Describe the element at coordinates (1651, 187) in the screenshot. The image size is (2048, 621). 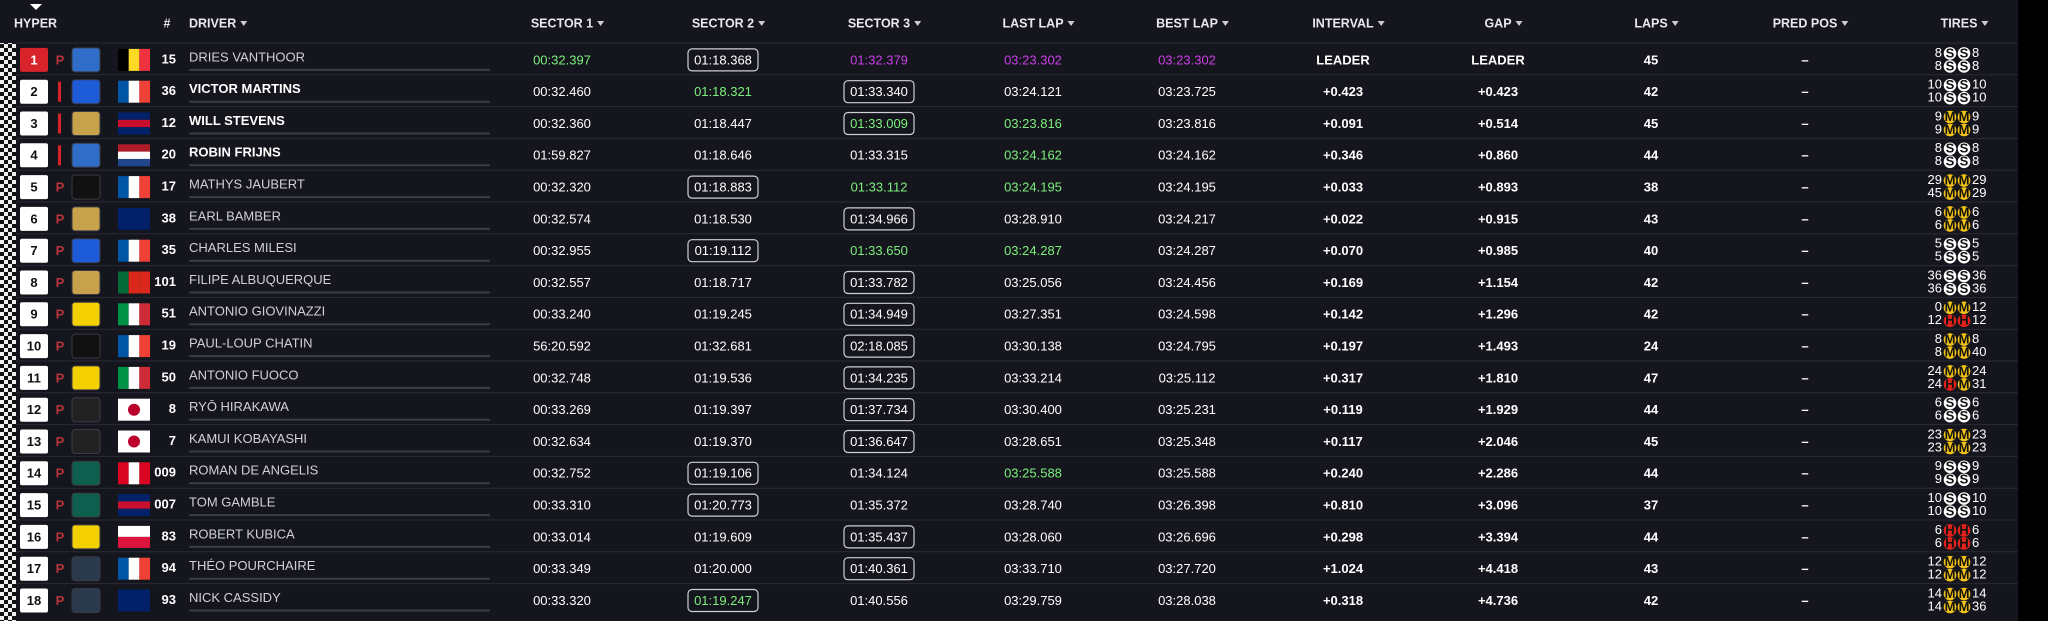
I see `laps: 38` at that location.